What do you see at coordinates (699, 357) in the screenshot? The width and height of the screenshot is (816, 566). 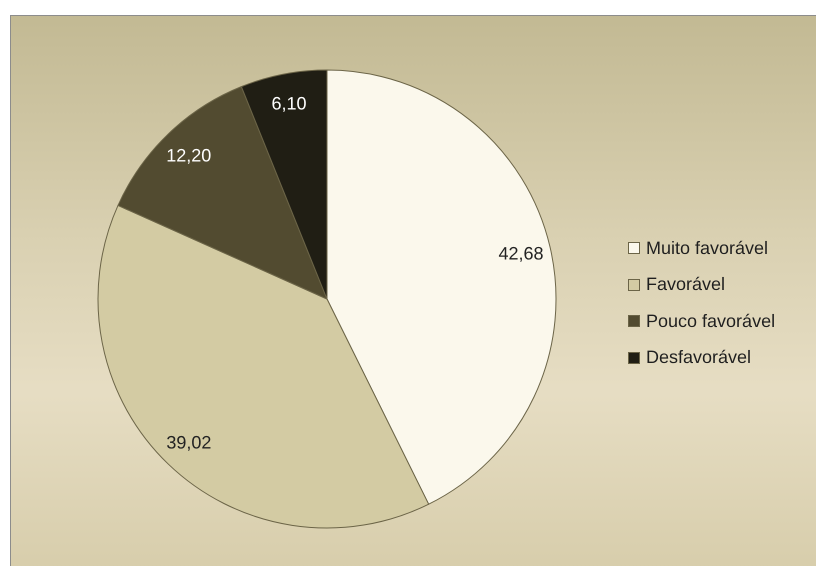 I see `legend-label: Desfavorável` at bounding box center [699, 357].